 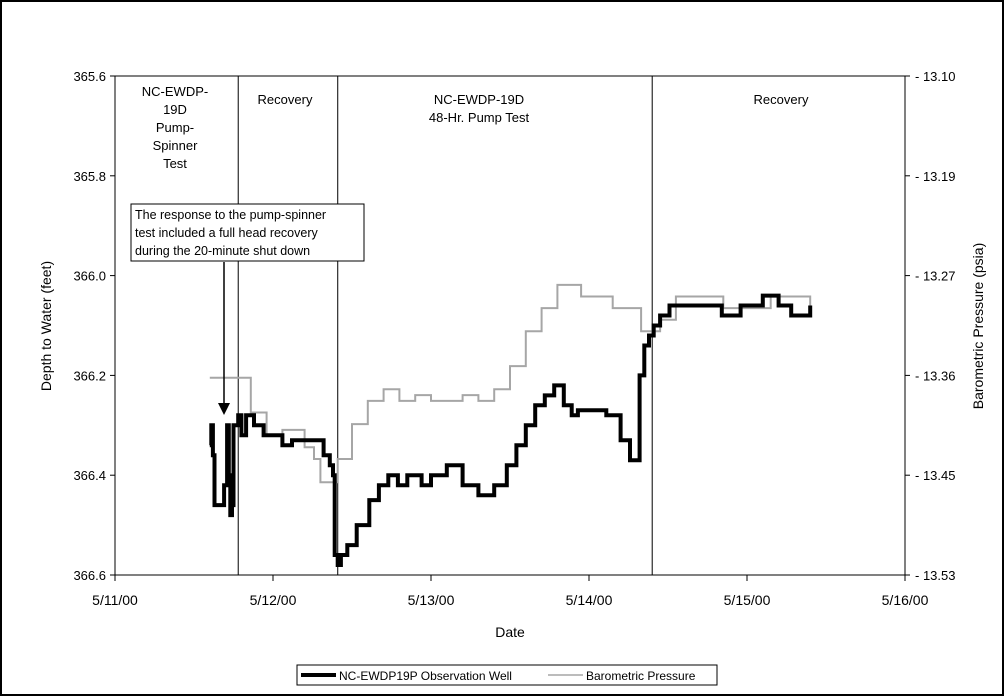 I want to click on y-axis-title-right: Barometric Pressure (psia), so click(x=978, y=326).